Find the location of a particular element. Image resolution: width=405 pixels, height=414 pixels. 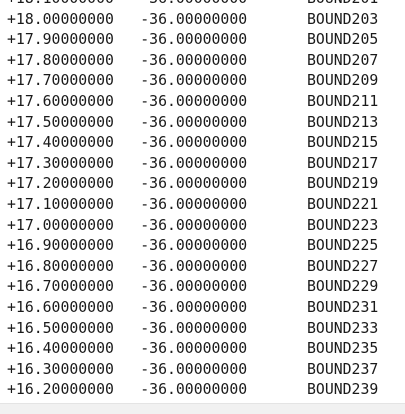

list-item: +17.60000000 -36.00000000 BOUND211 is located at coordinates (202, 102).